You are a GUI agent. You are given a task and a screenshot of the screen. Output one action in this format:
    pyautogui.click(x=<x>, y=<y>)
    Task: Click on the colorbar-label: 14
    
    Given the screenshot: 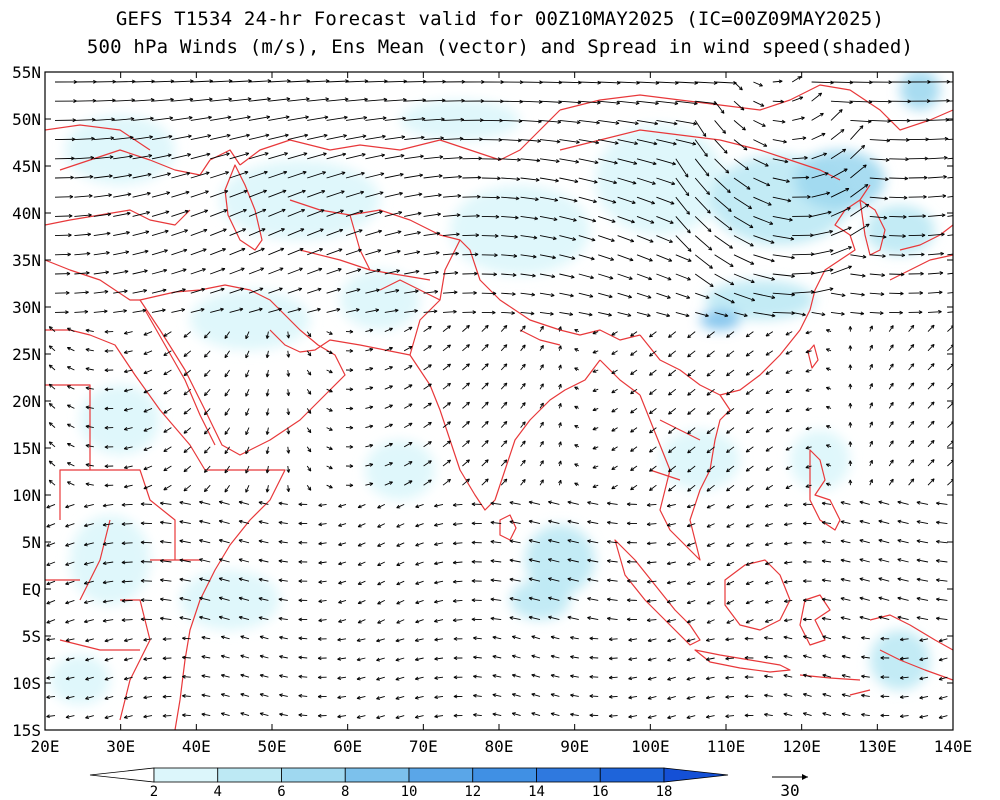 What is the action you would take?
    pyautogui.click(x=536, y=792)
    